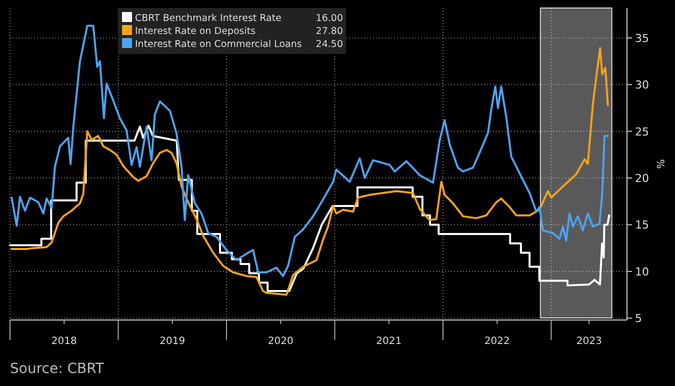 The width and height of the screenshot is (675, 386). I want to click on y-tick-label: 15, so click(642, 225).